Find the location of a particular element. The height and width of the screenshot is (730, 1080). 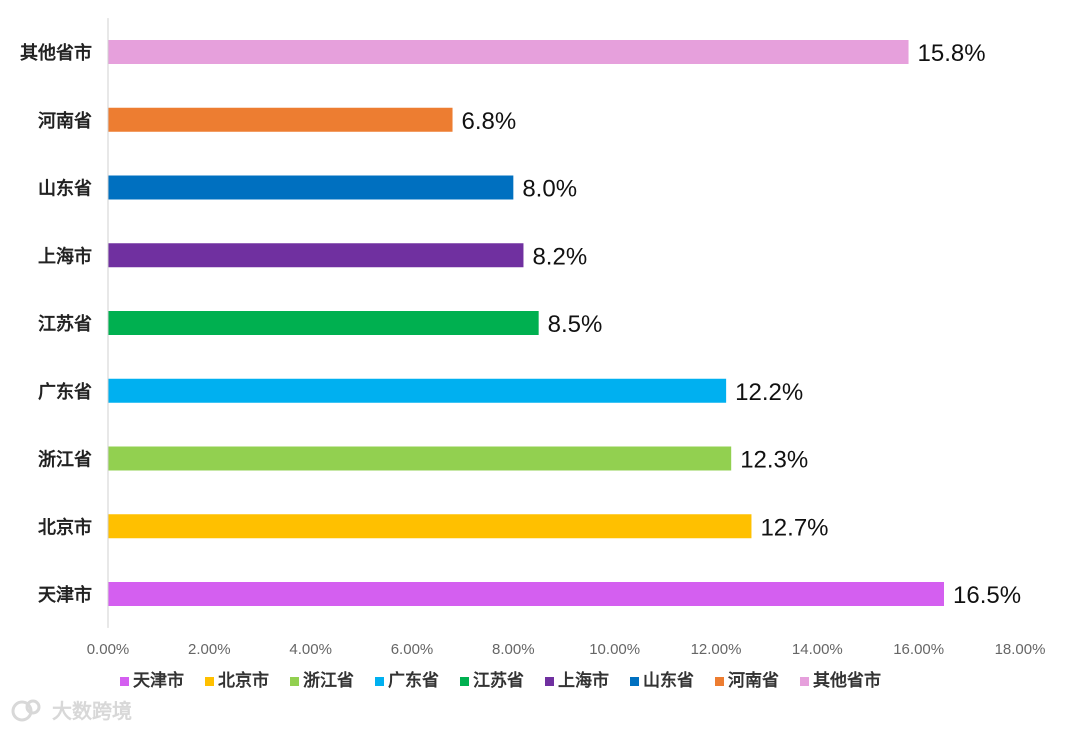

category-label: 江苏省 is located at coordinates (65, 324).